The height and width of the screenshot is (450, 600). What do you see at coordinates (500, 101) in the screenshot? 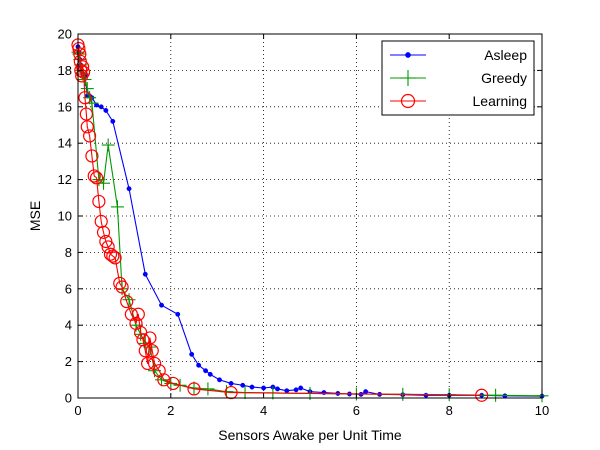
I see `legend-label-learning: Learning` at bounding box center [500, 101].